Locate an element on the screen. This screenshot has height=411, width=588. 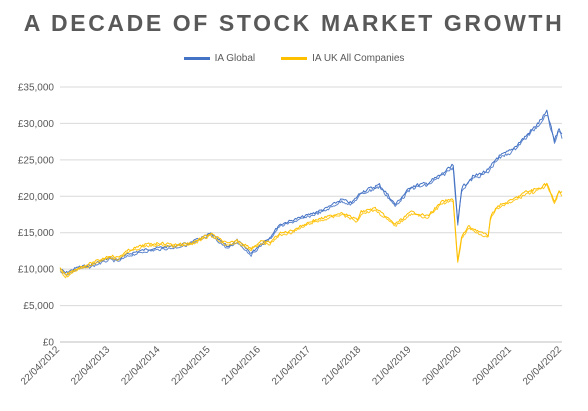
y-tick-label: £5,000 is located at coordinates (38, 306).